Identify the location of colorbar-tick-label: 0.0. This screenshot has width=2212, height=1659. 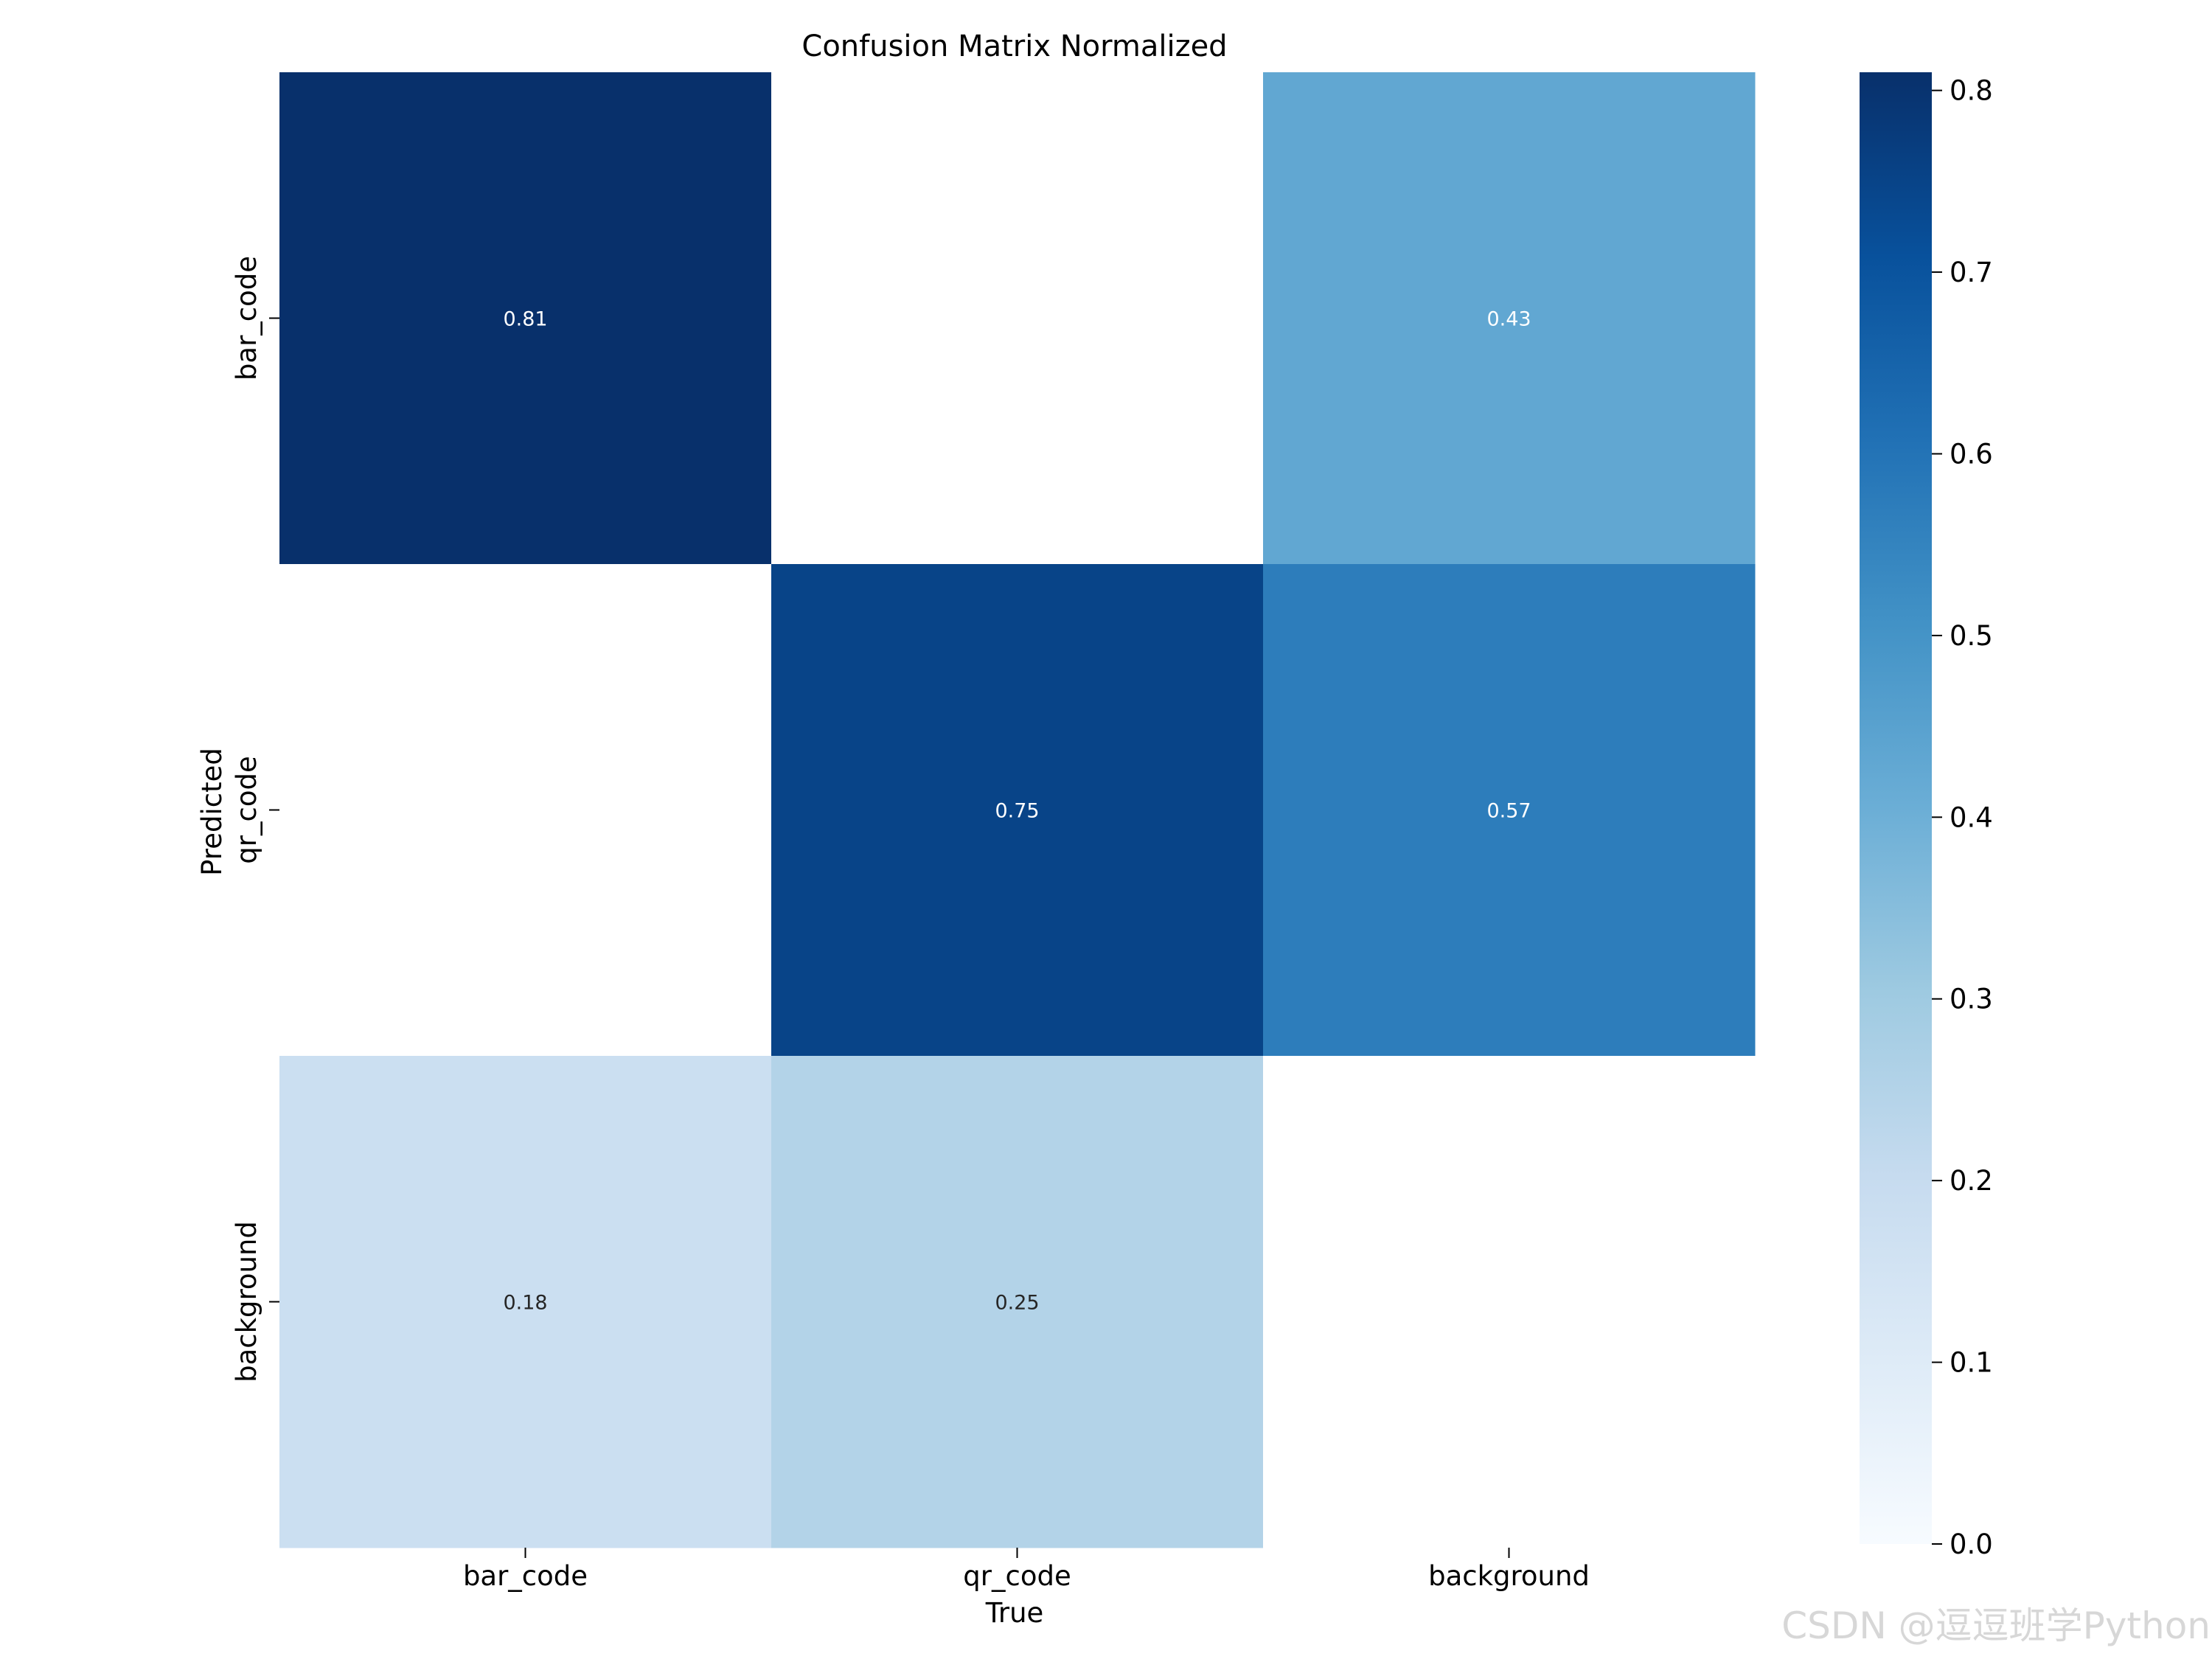
(1971, 1544).